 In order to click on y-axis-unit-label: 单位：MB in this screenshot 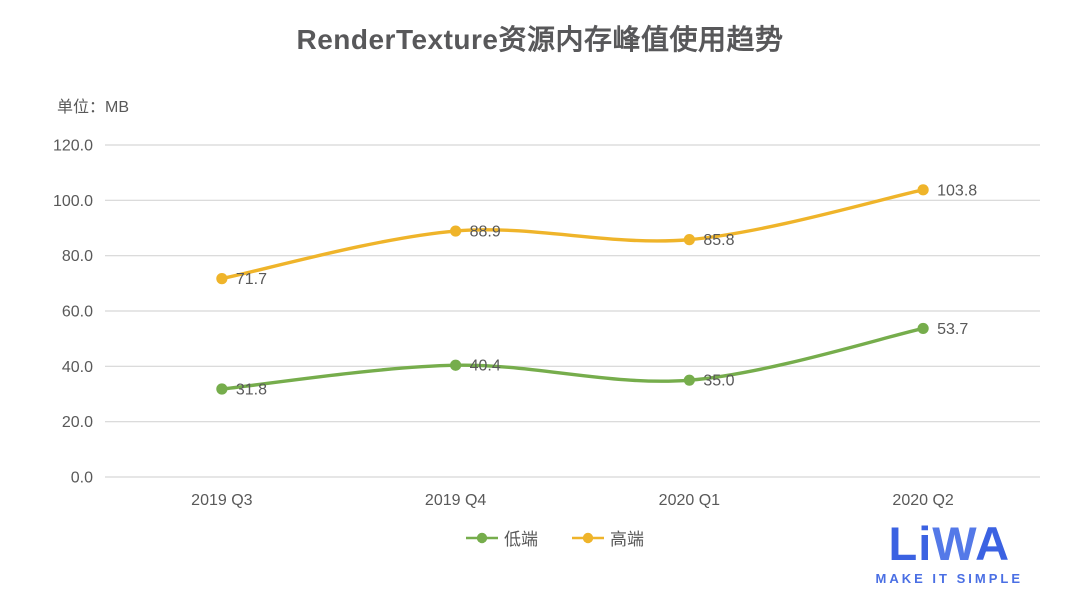, I will do `click(93, 107)`.